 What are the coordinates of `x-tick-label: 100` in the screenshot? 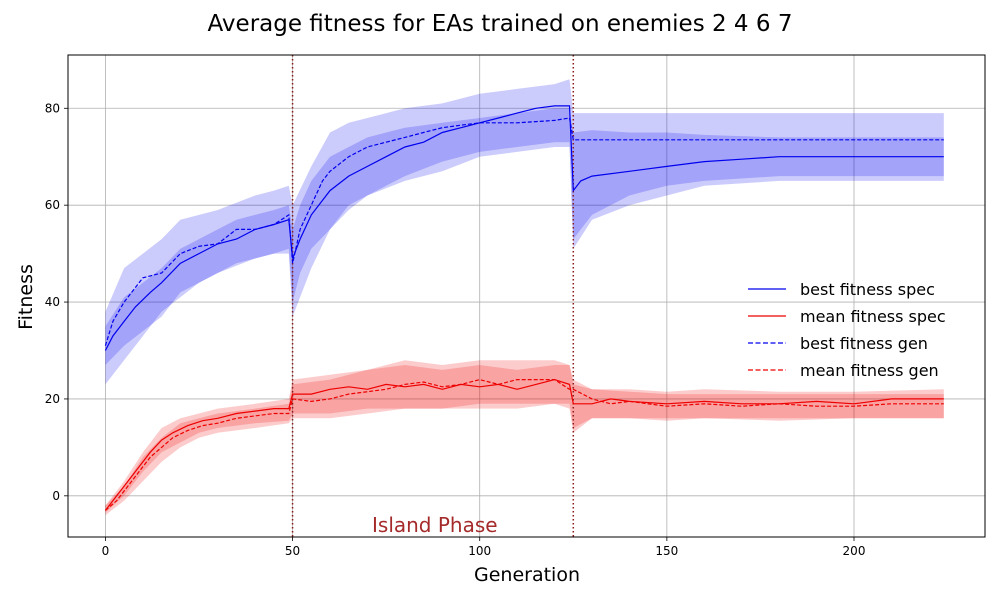 It's located at (479, 551).